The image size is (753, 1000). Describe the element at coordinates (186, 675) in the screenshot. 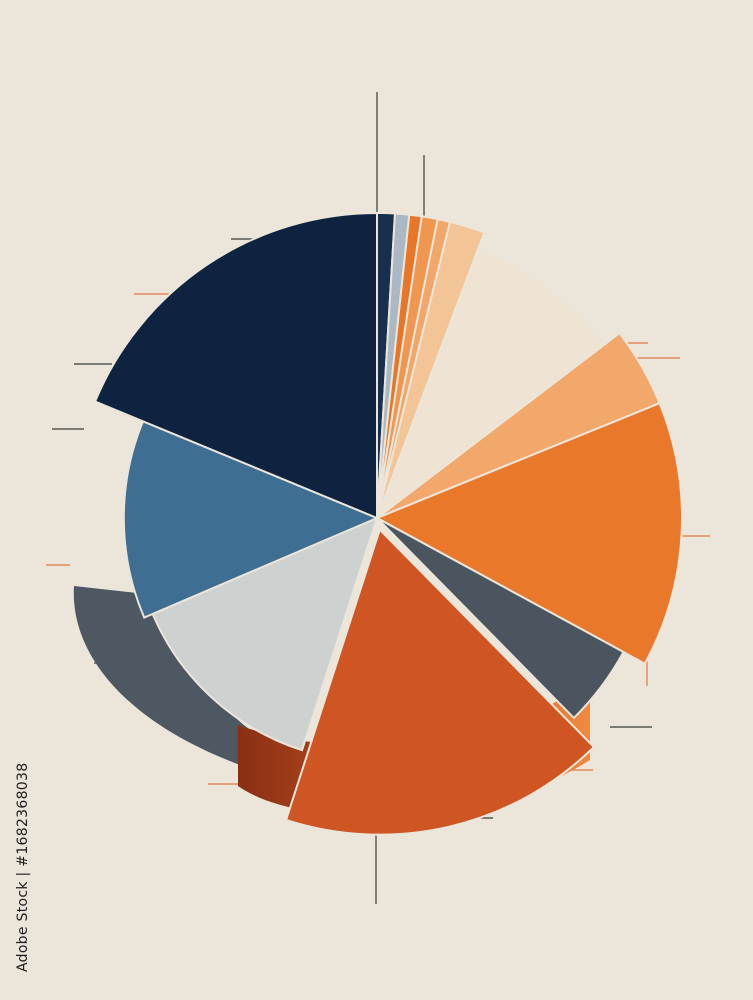

I see `lower-left-ring` at that location.